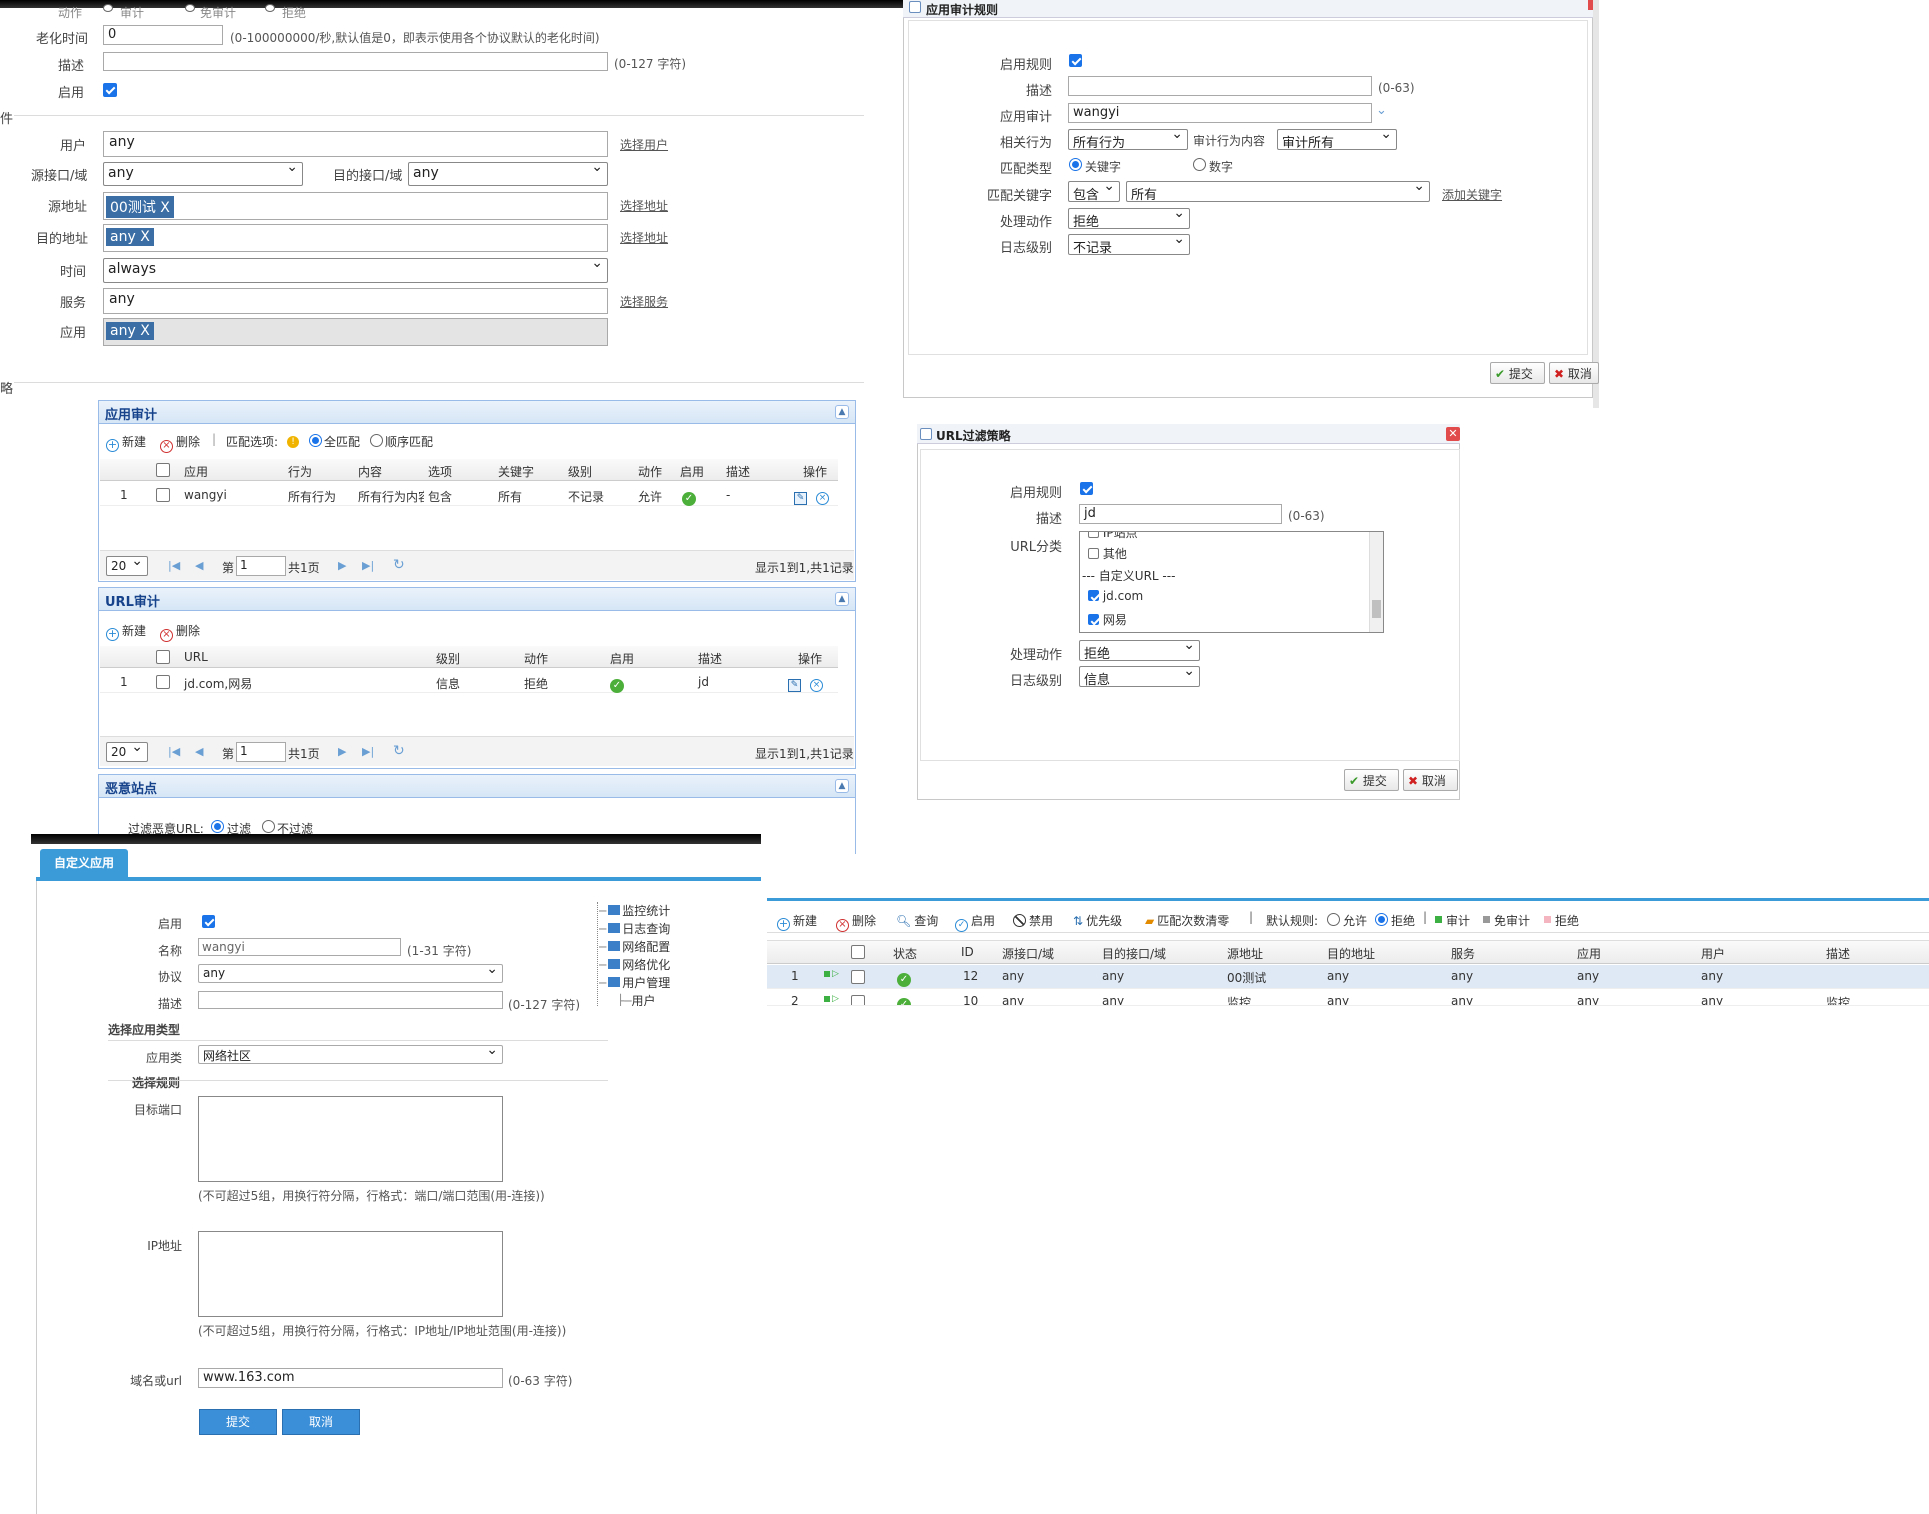 The height and width of the screenshot is (1514, 1929). Describe the element at coordinates (644, 145) in the screenshot. I see `select-user-link: 选择用户` at that location.